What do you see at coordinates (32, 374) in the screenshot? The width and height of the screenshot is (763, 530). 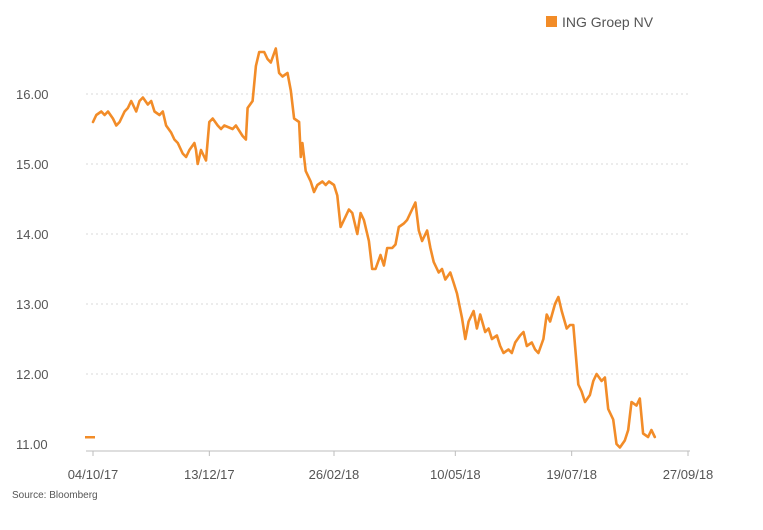 I see `y-tick-label: 12.00` at bounding box center [32, 374].